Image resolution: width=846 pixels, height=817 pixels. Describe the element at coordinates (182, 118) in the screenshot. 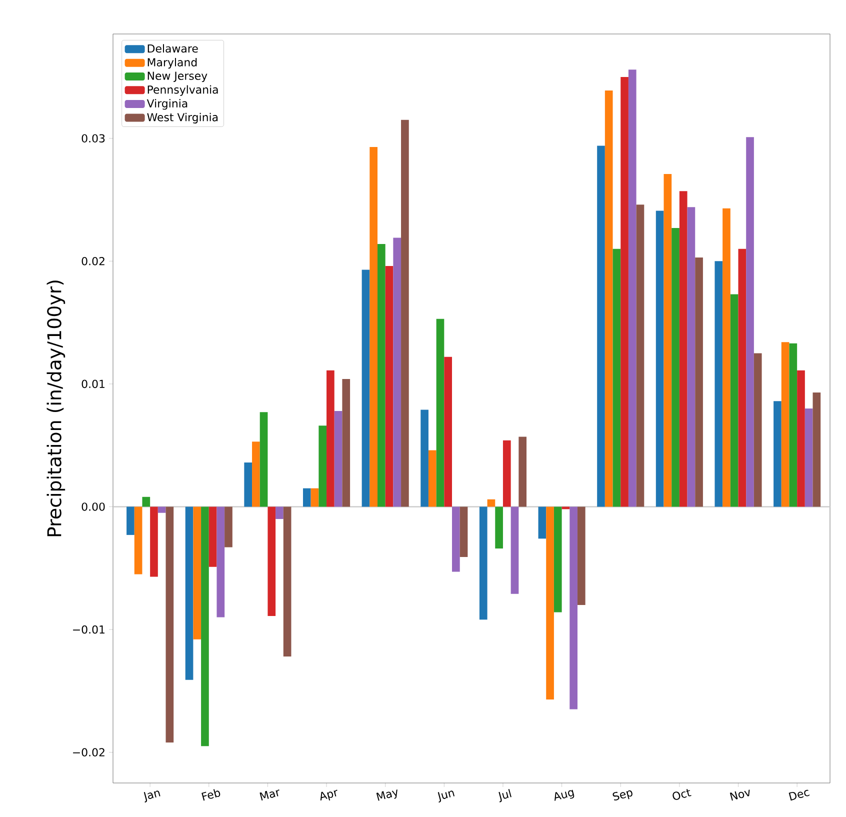

I see `legend-label: West Virginia` at that location.